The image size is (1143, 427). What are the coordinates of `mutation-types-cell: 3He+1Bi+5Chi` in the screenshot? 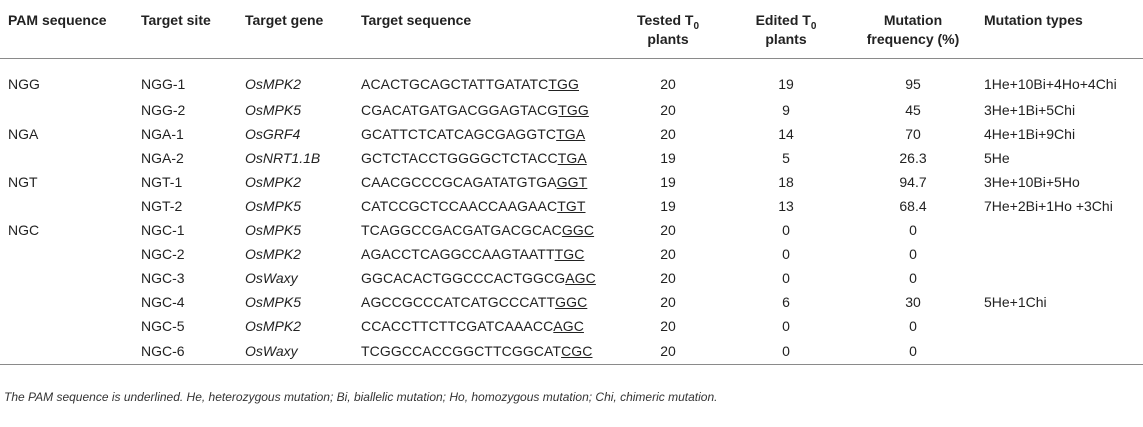 It's located at (1030, 110).